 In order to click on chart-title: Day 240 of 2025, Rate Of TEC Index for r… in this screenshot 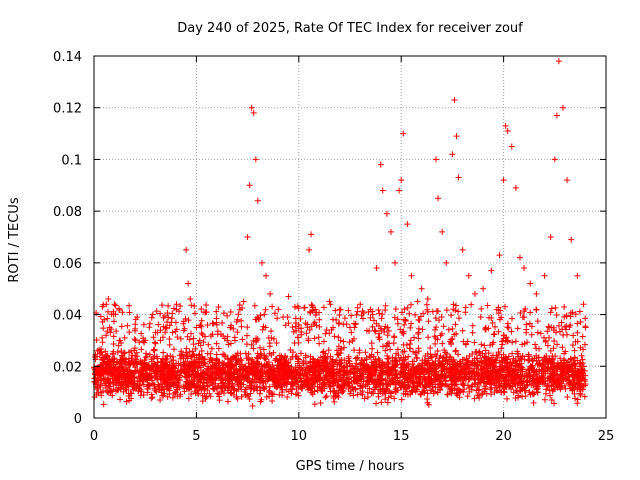, I will do `click(350, 28)`.